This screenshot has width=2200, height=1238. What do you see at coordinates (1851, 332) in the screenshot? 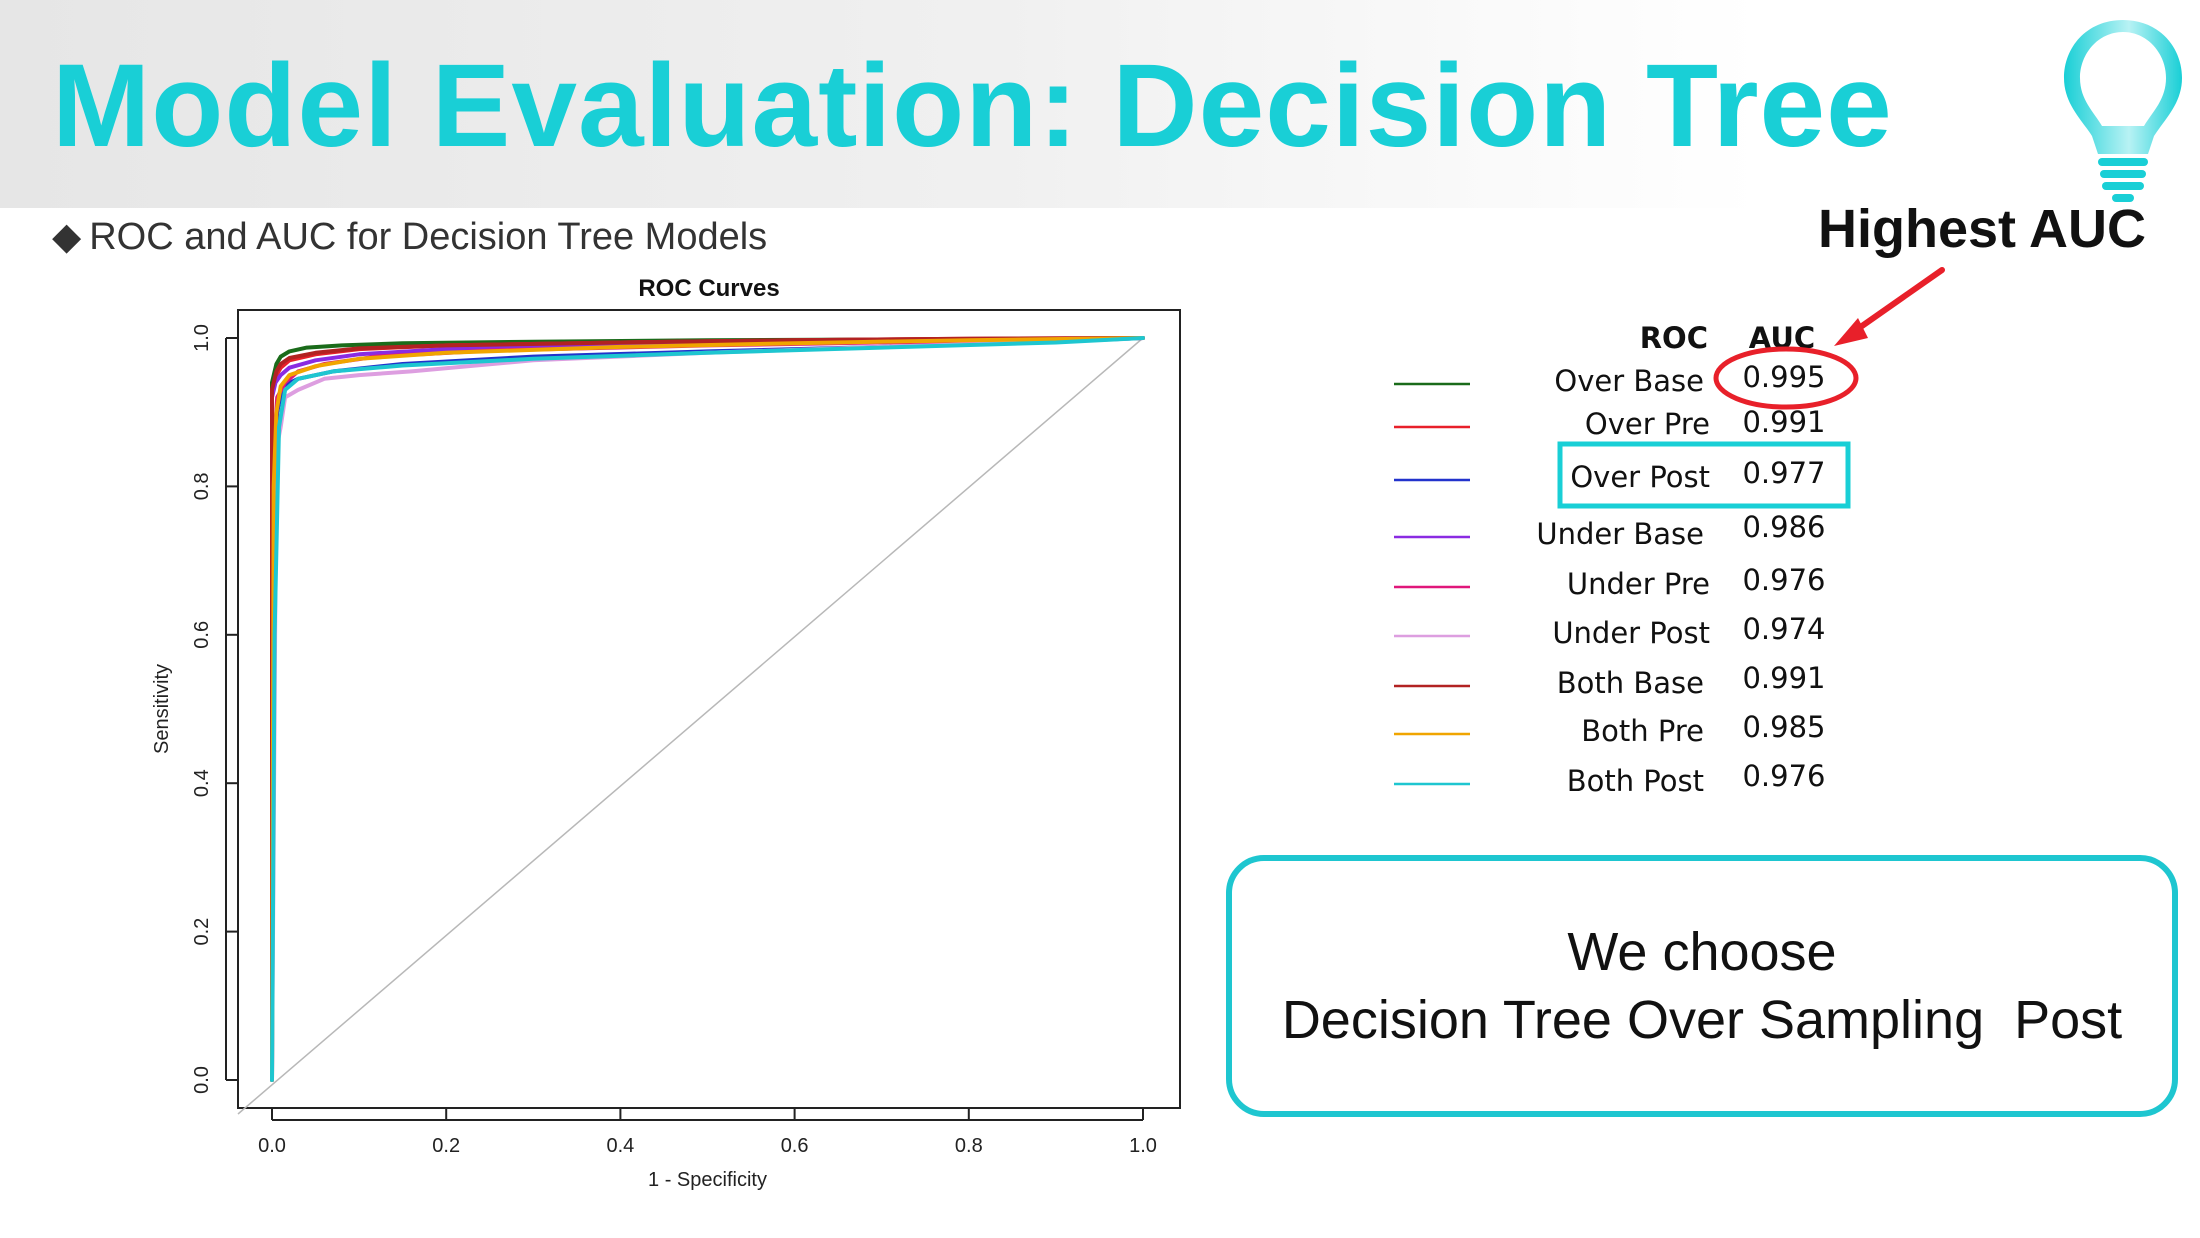
I see `arrow-head-icon` at bounding box center [1851, 332].